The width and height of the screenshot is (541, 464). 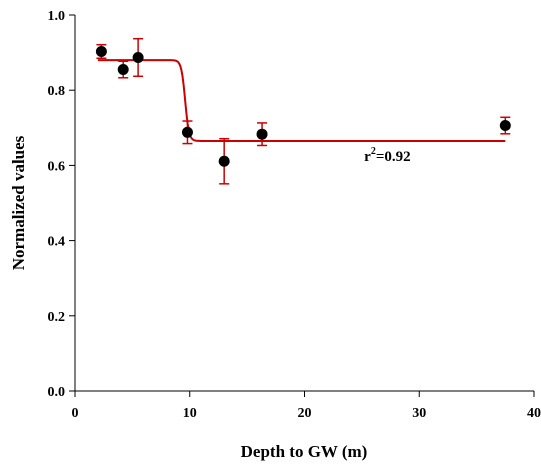 What do you see at coordinates (57, 16) in the screenshot?
I see `y-tick-label: 1.0` at bounding box center [57, 16].